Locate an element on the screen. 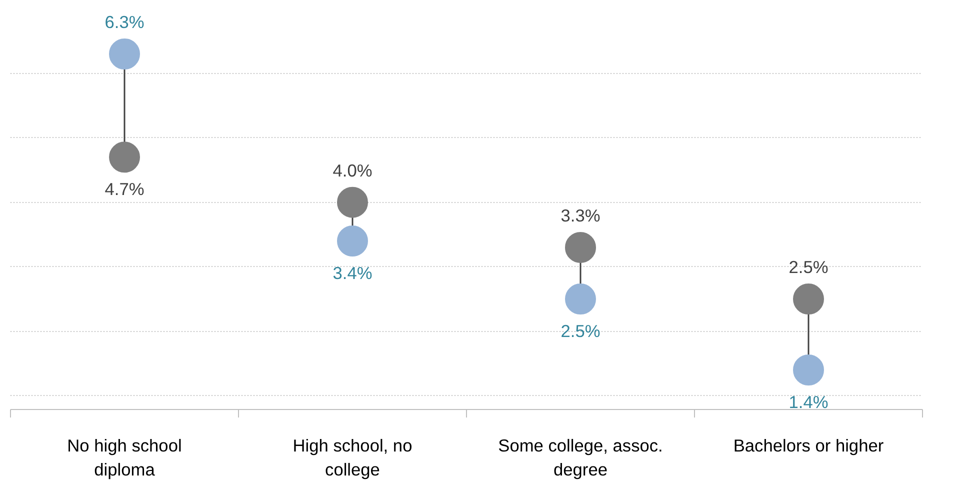  x-tick-label: No high school diploma is located at coordinates (124, 458).